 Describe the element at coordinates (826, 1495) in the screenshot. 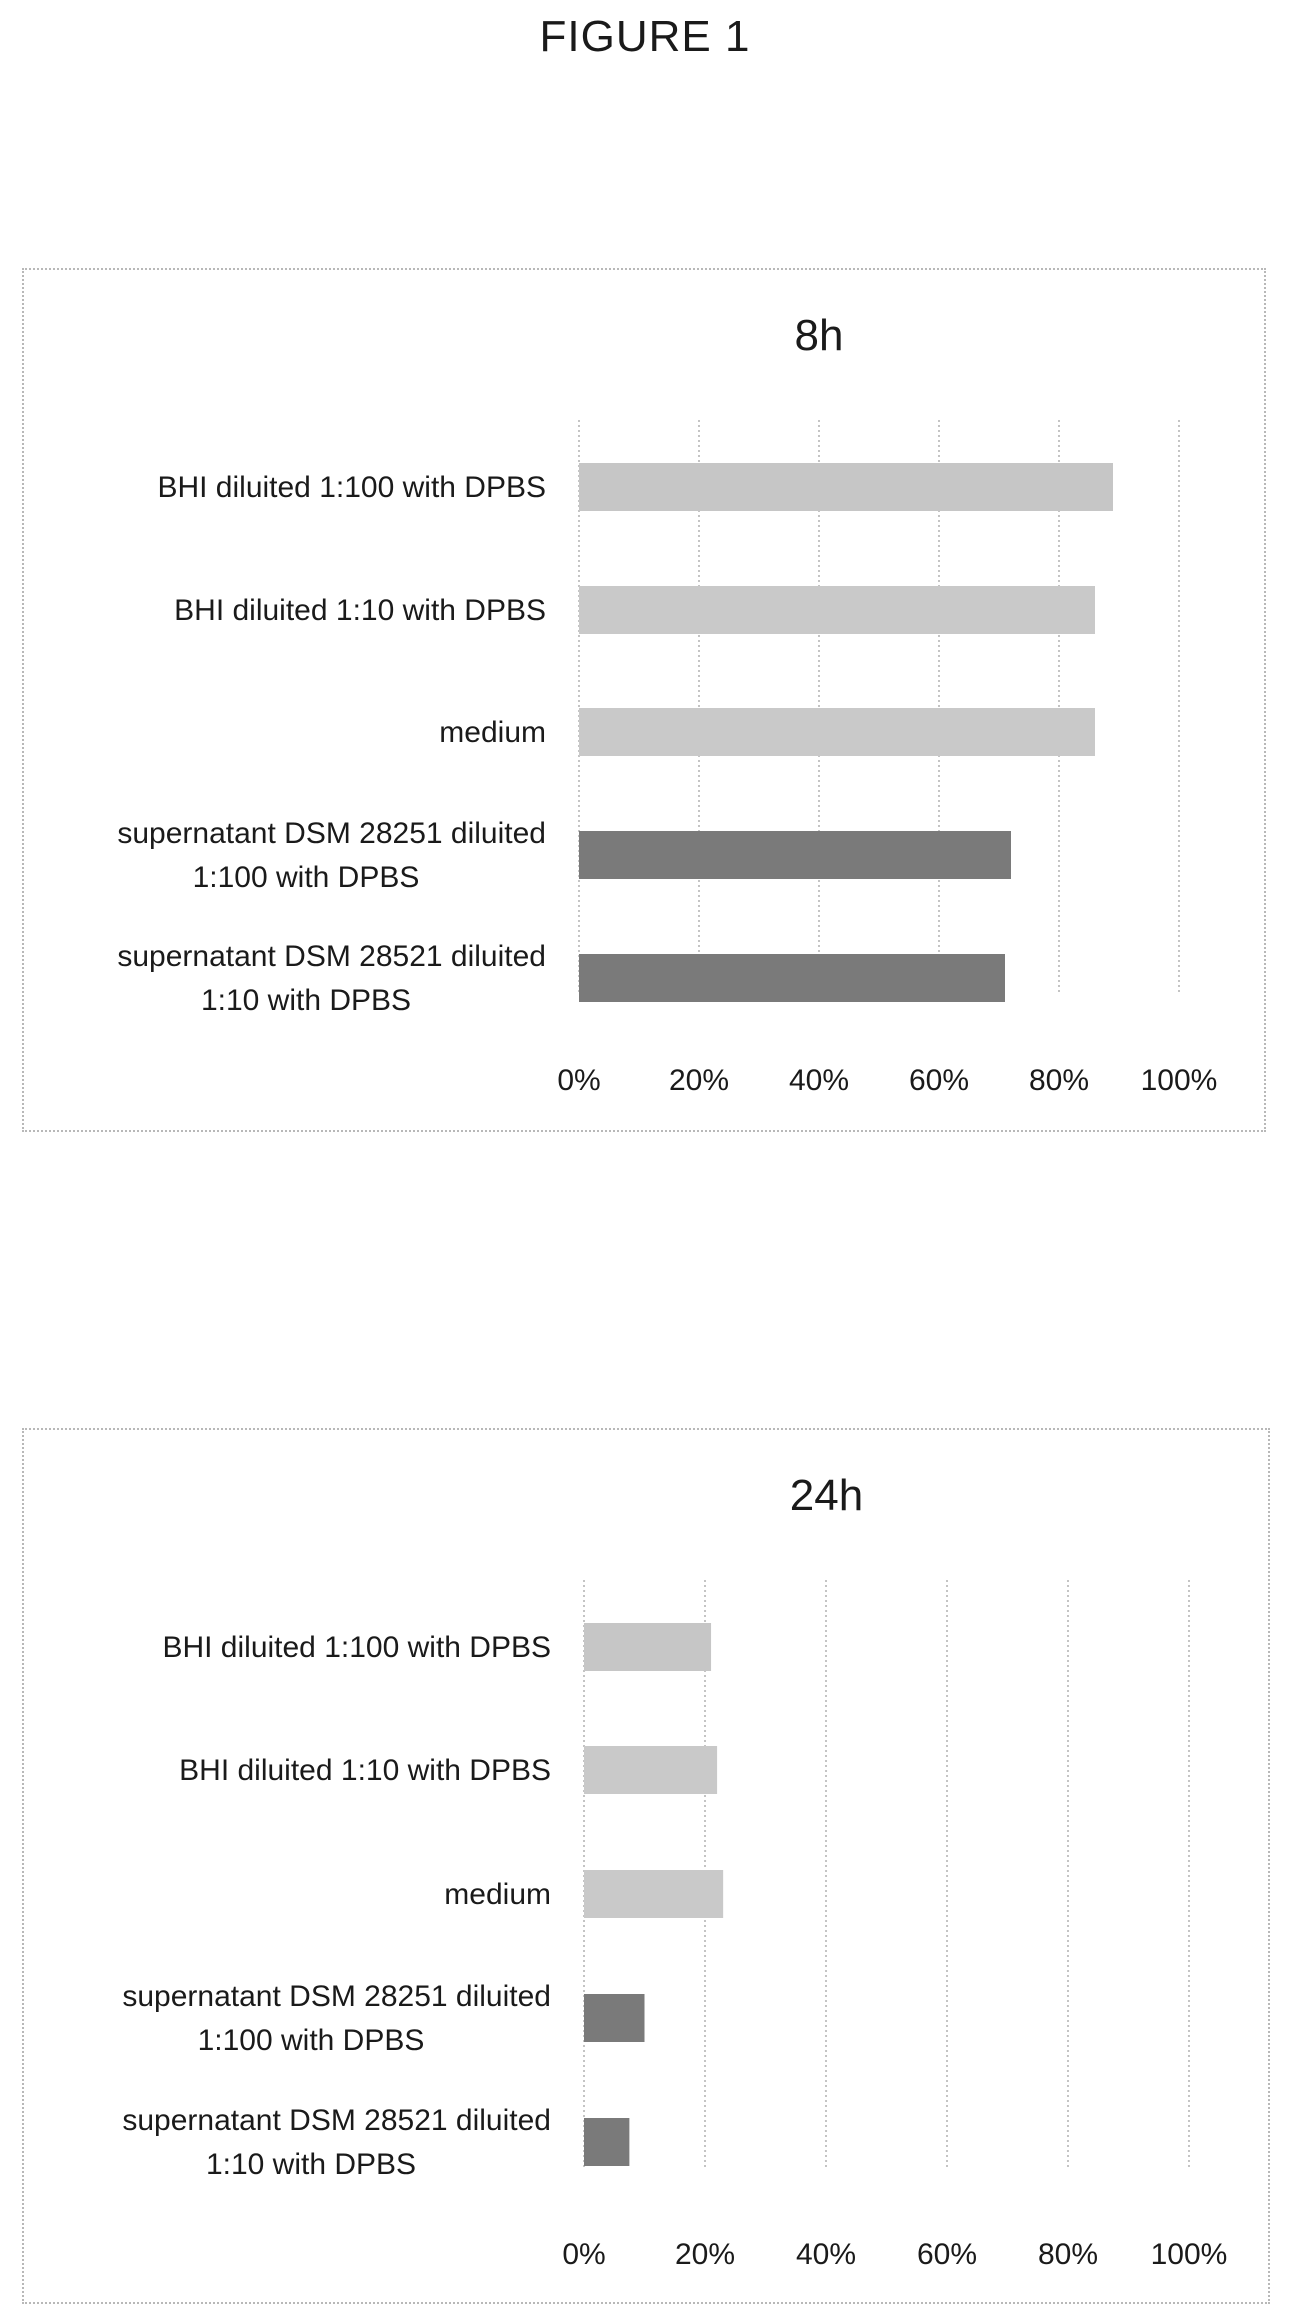

I see `chart-title: 24h` at that location.